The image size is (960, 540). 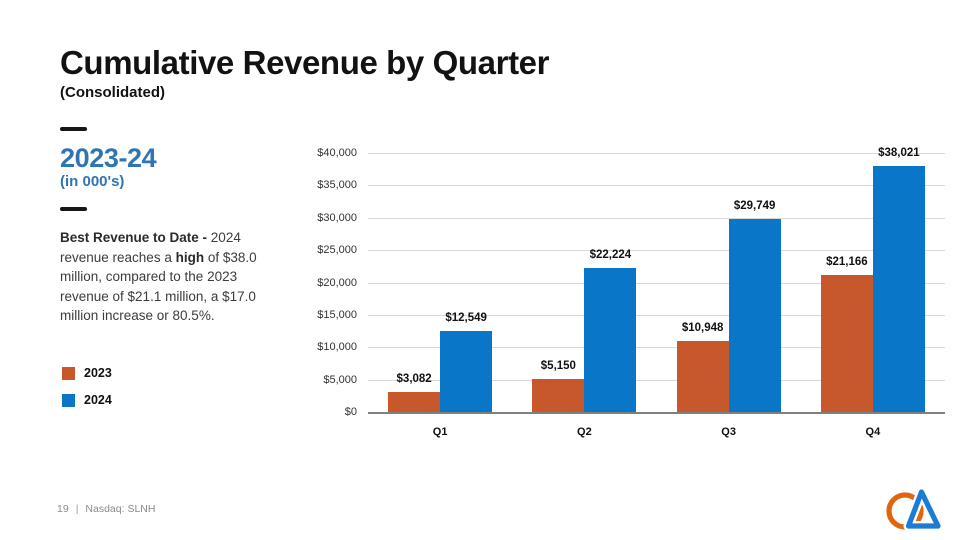 What do you see at coordinates (337, 347) in the screenshot?
I see `y-axis-tick-label: $10,000` at bounding box center [337, 347].